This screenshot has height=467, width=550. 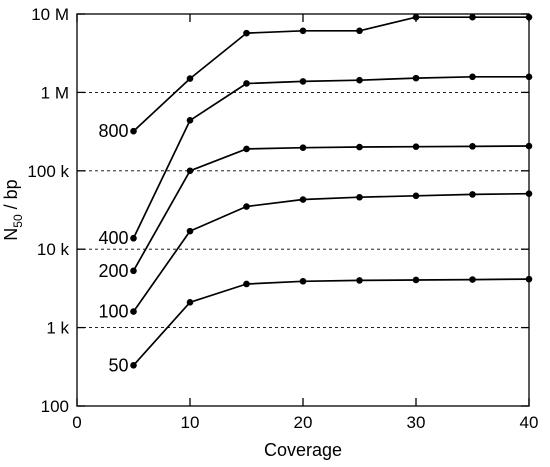 What do you see at coordinates (529, 422) in the screenshot?
I see `x-tick-label: 40` at bounding box center [529, 422].